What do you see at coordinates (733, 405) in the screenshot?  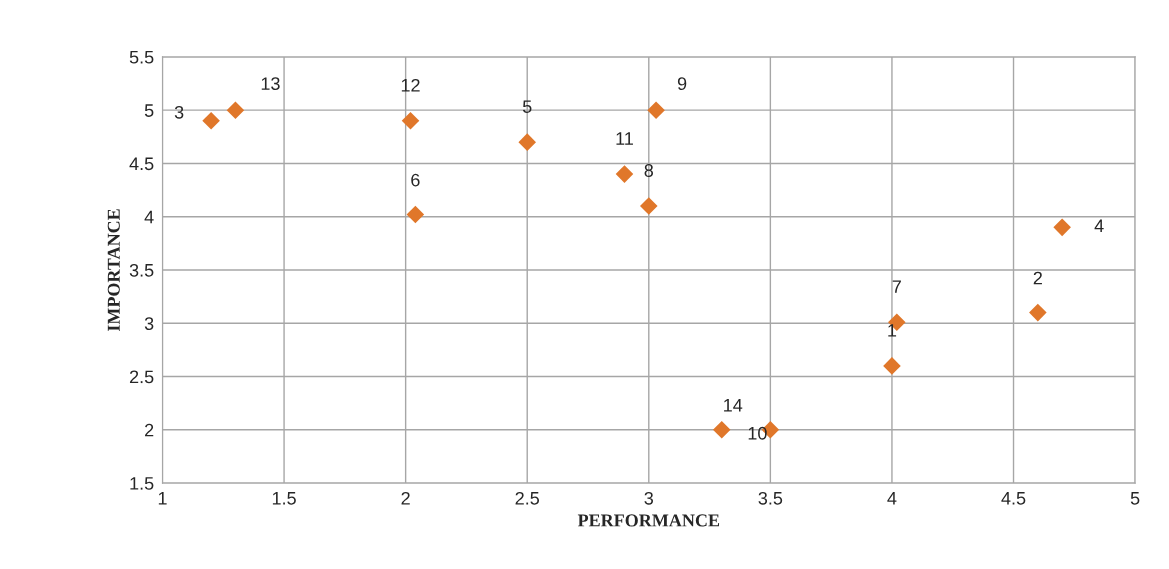 I see `annotation: 14` at bounding box center [733, 405].